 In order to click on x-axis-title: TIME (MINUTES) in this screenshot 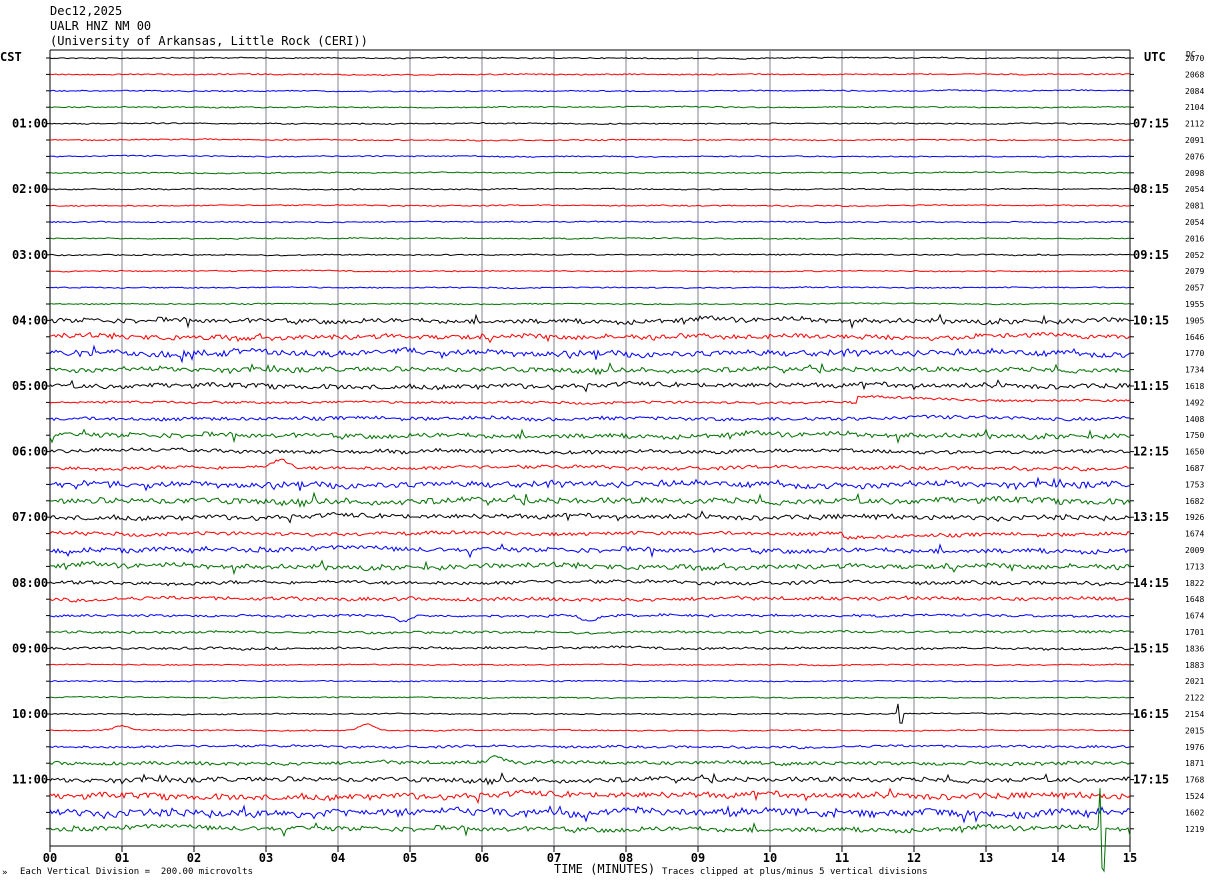, I will do `click(605, 869)`.